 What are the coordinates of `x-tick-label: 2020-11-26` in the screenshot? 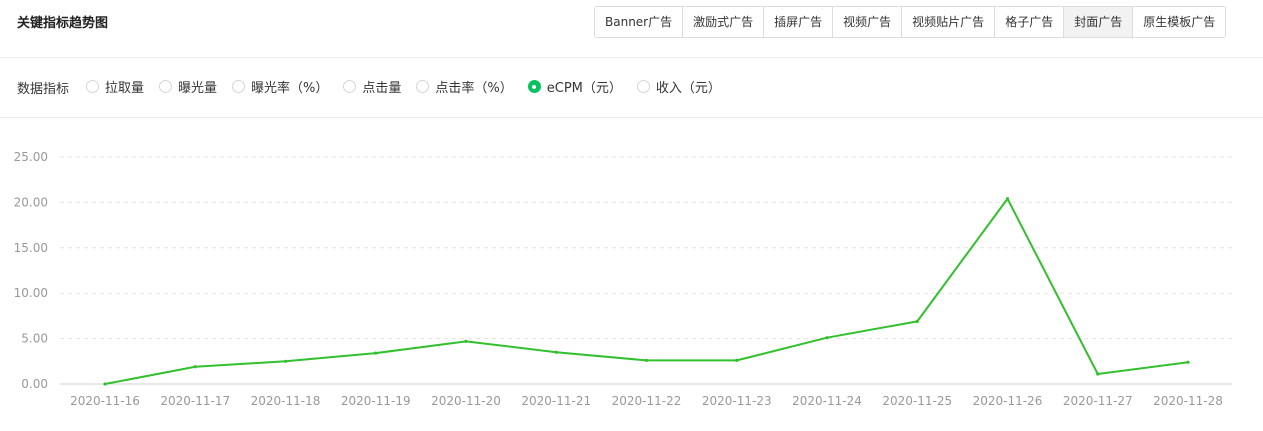 It's located at (1008, 401).